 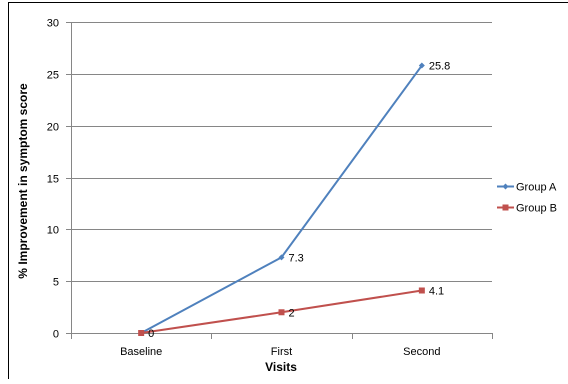 What do you see at coordinates (53, 231) in the screenshot?
I see `y-tick-label: 10` at bounding box center [53, 231].